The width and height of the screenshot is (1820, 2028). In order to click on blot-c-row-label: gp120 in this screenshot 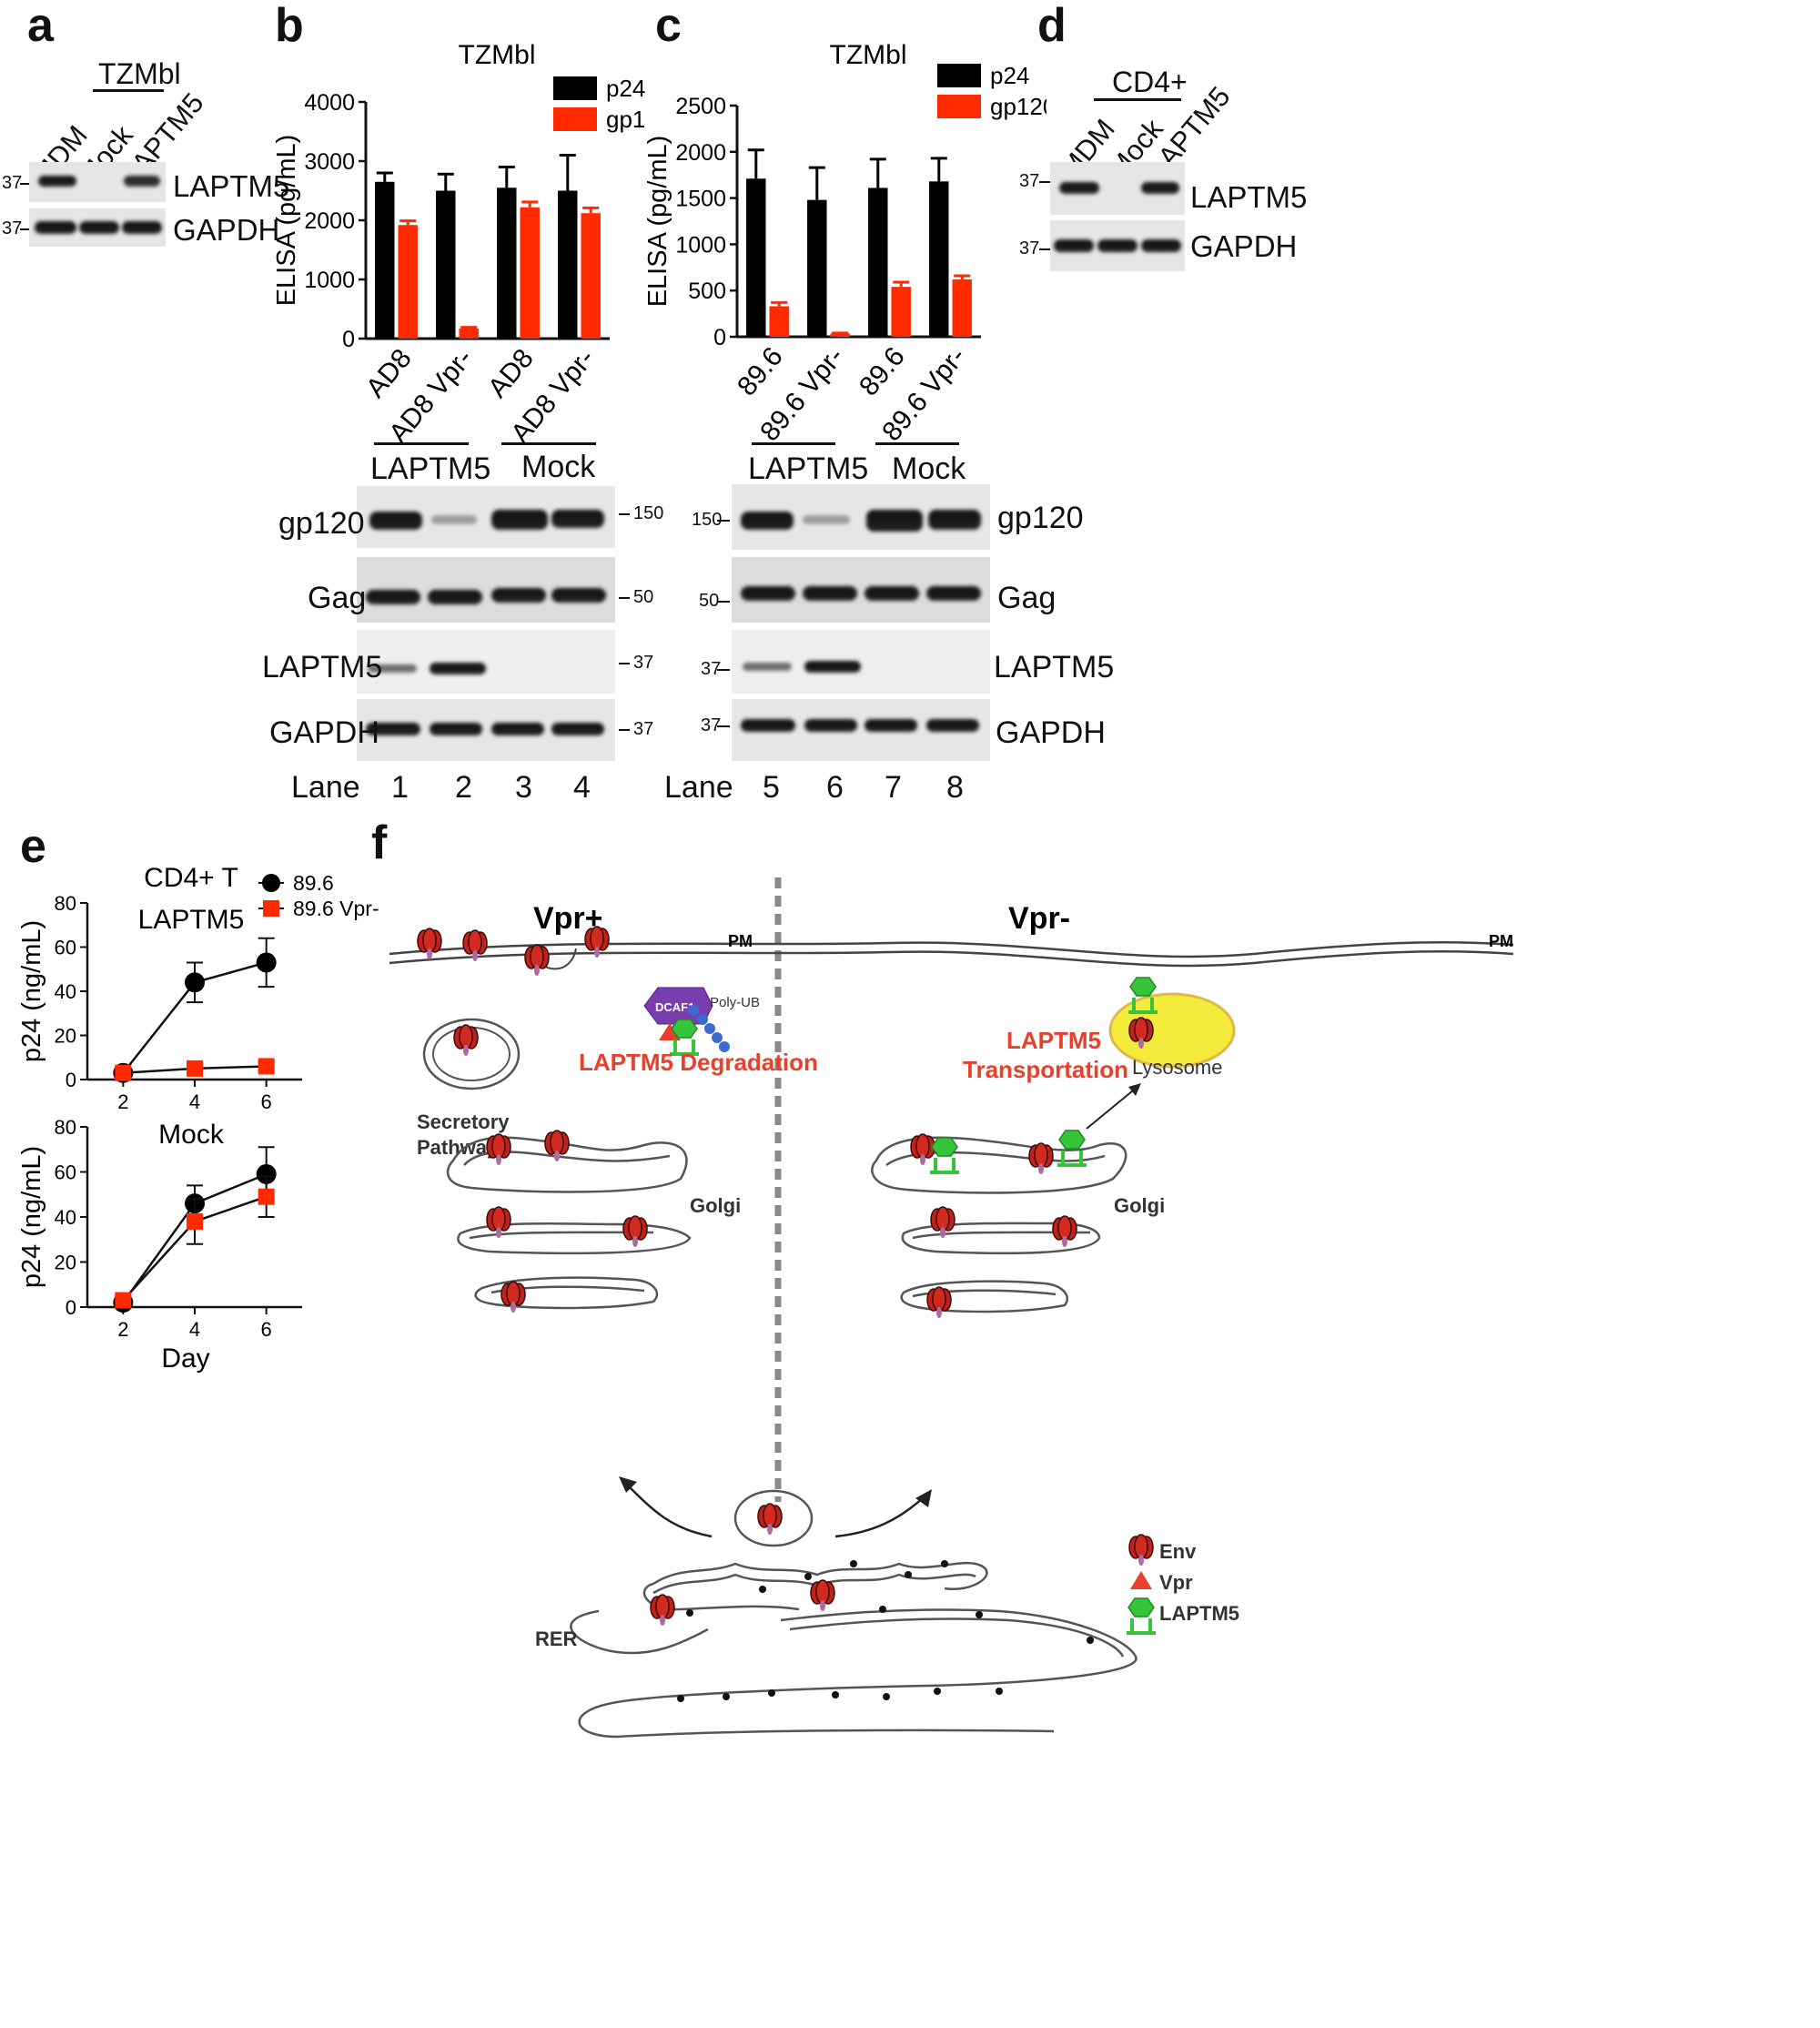, I will do `click(1040, 518)`.